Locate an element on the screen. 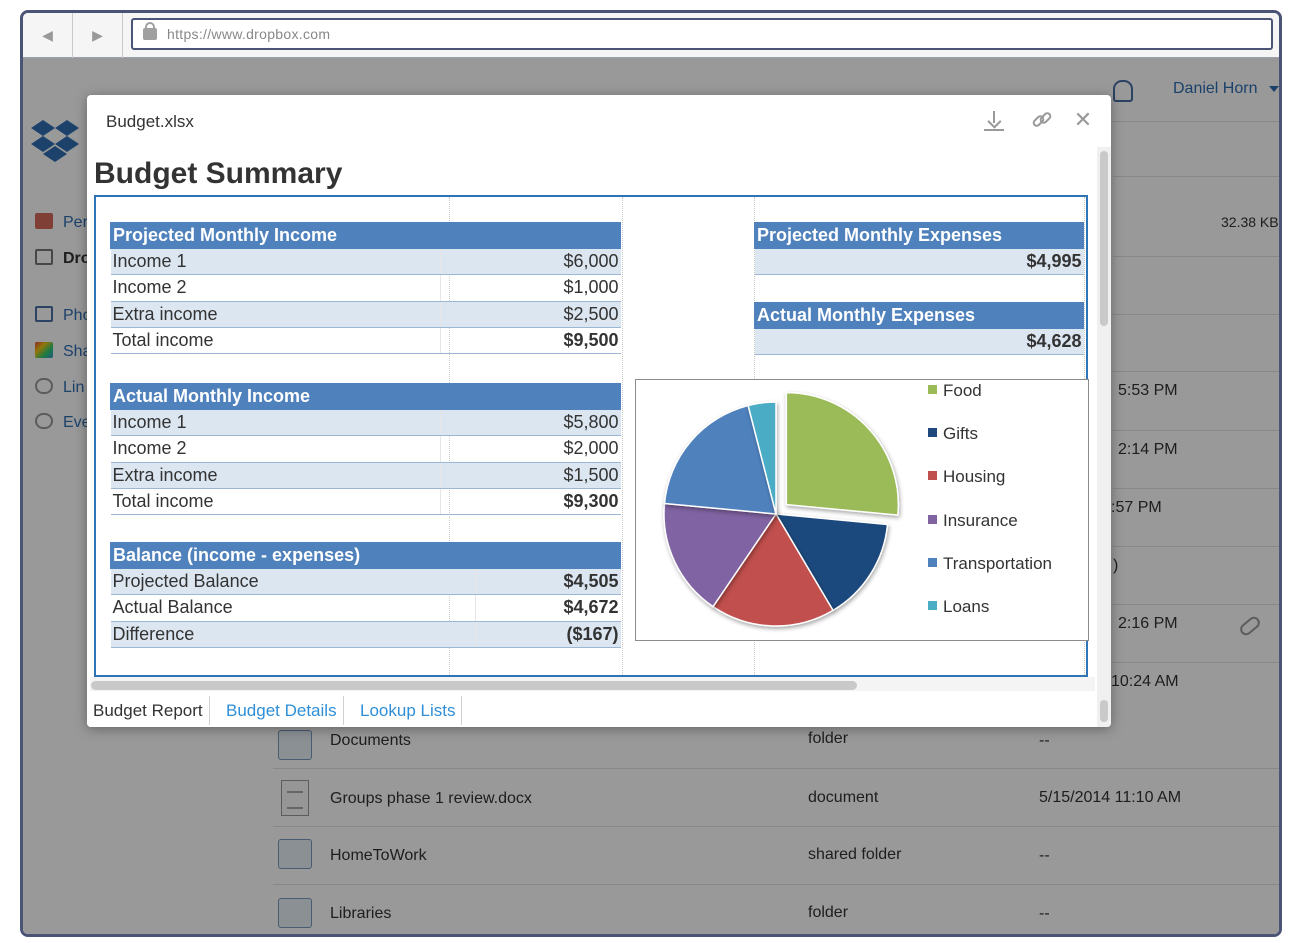  forward-button: ▶ is located at coordinates (98, 35).